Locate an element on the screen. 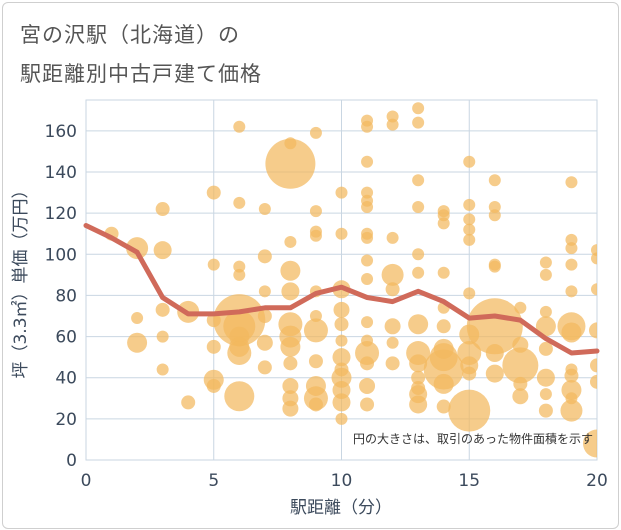 This screenshot has width=621, height=530. chart-title-line-1: 宮の沢駅（北海道）の is located at coordinates (130, 35).